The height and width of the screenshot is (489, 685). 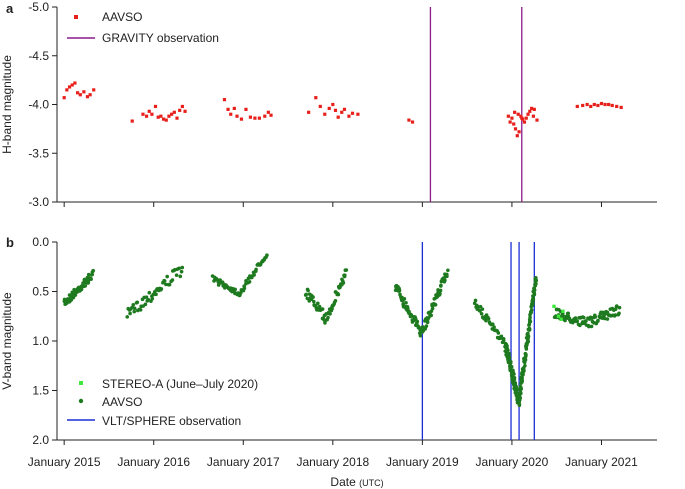 What do you see at coordinates (10, 8) in the screenshot?
I see `panel-a-letter: a` at bounding box center [10, 8].